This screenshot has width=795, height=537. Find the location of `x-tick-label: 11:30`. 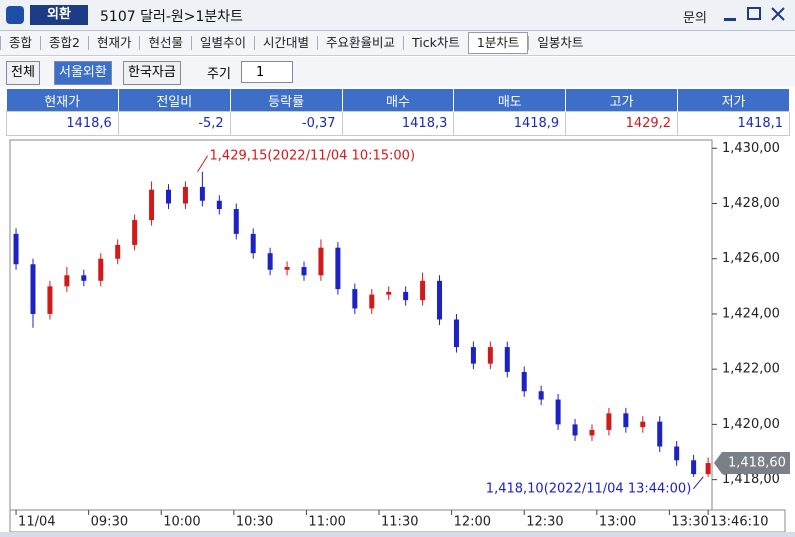

x-tick-label: 11:30 is located at coordinates (399, 522).